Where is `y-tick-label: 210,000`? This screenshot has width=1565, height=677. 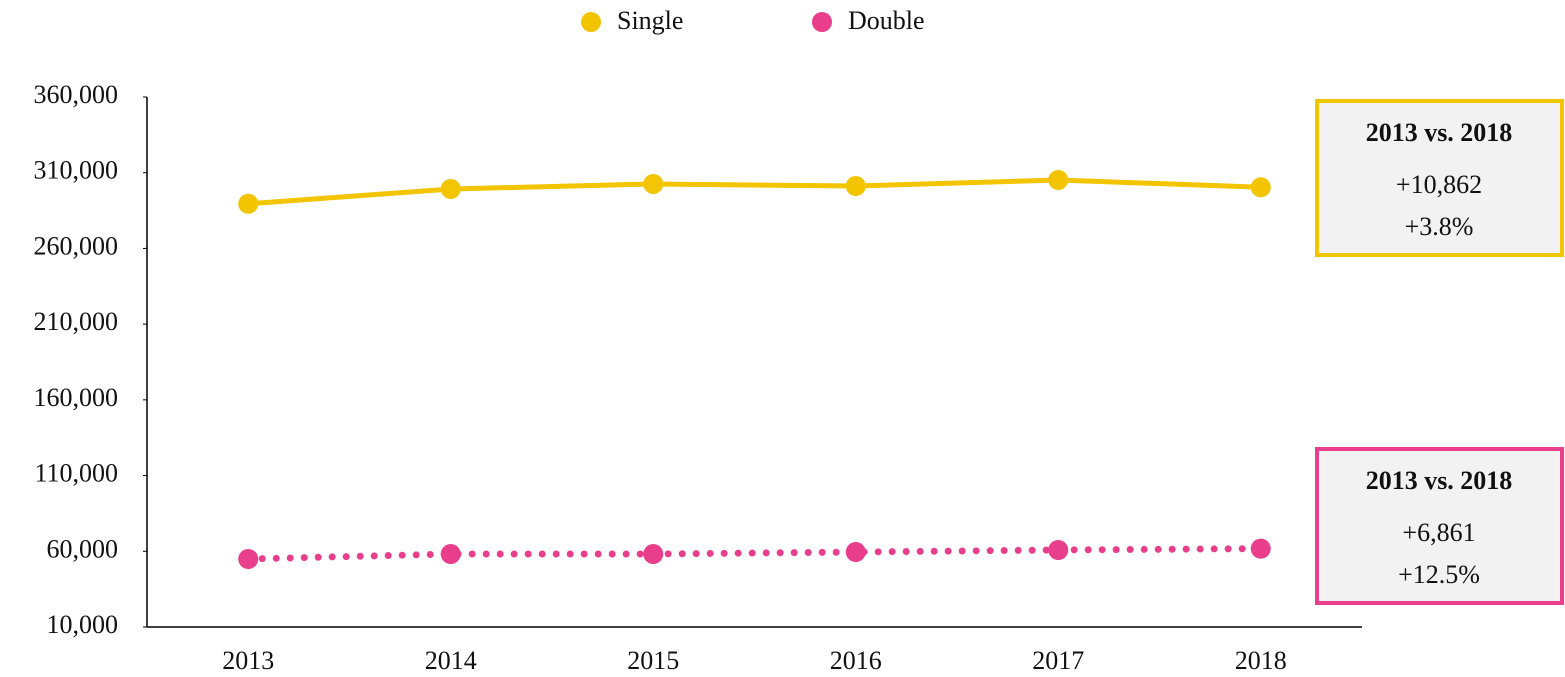
y-tick-label: 210,000 is located at coordinates (76, 321).